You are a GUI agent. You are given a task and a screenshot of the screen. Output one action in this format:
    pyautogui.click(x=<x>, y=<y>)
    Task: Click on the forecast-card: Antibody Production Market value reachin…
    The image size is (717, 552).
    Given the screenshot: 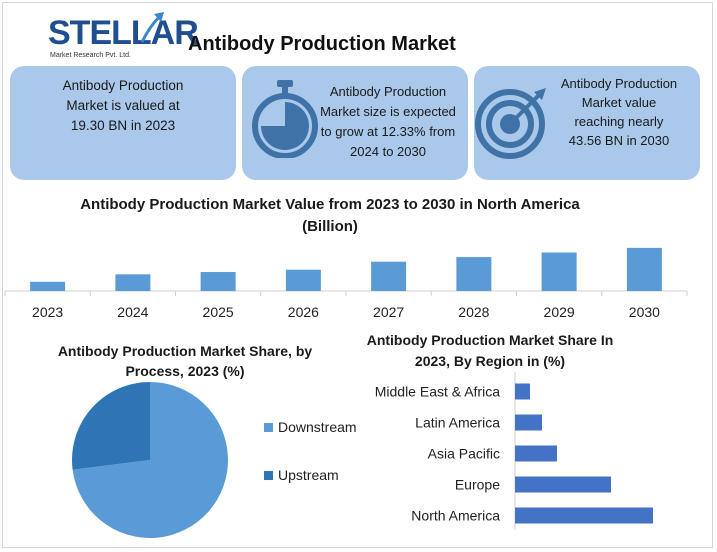 What is the action you would take?
    pyautogui.click(x=587, y=123)
    